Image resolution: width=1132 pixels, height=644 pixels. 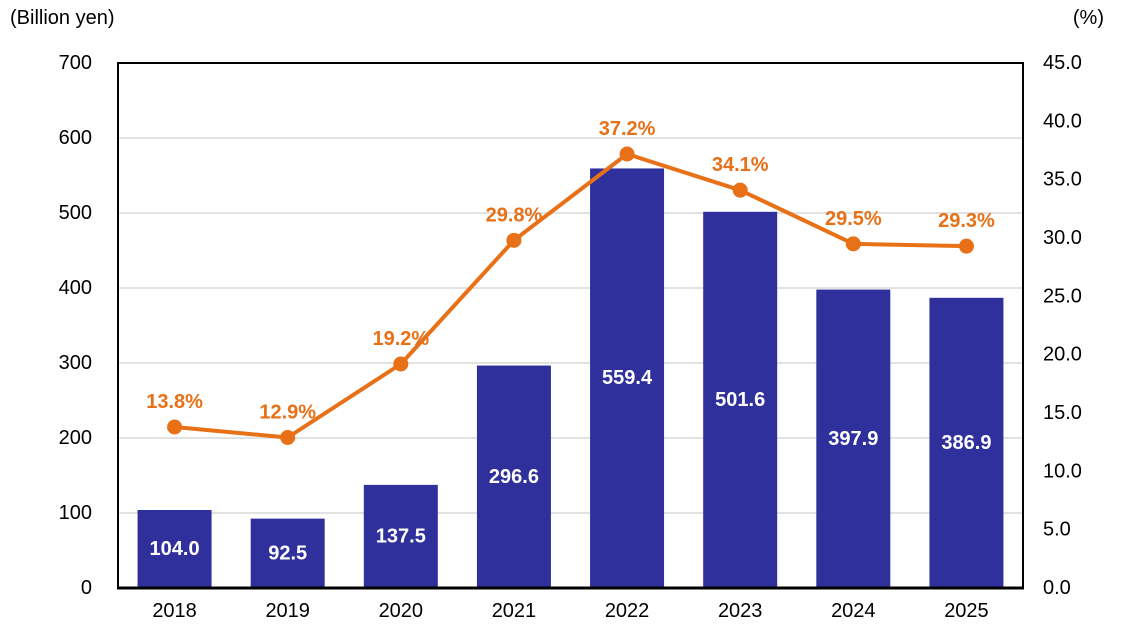 I want to click on left-axis-tick: 100, so click(x=75, y=513).